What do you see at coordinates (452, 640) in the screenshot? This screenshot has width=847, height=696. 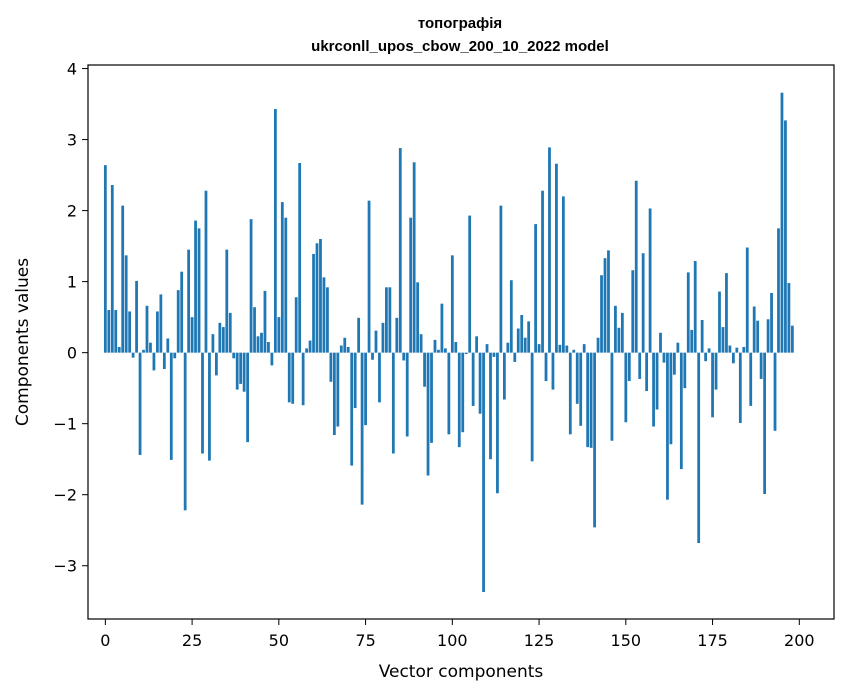 I see `x-tick-label: 100` at bounding box center [452, 640].